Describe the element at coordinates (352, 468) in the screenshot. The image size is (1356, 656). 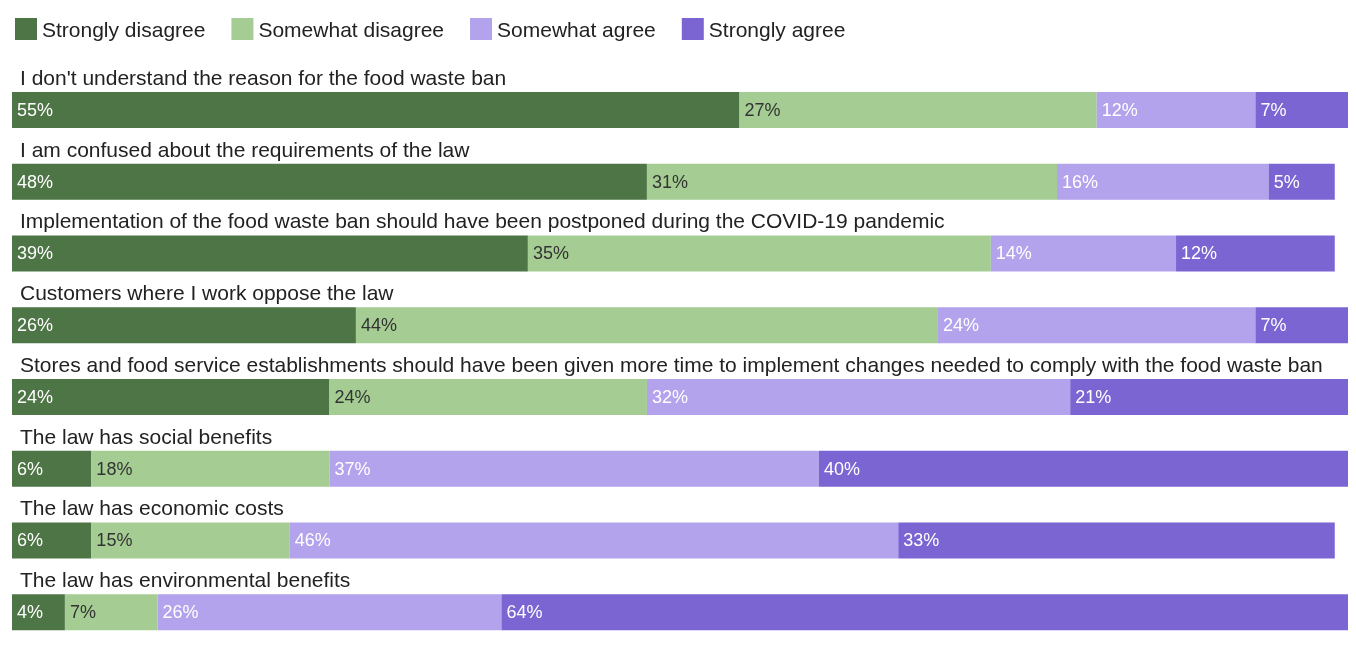
I see `data-label: 37%` at that location.